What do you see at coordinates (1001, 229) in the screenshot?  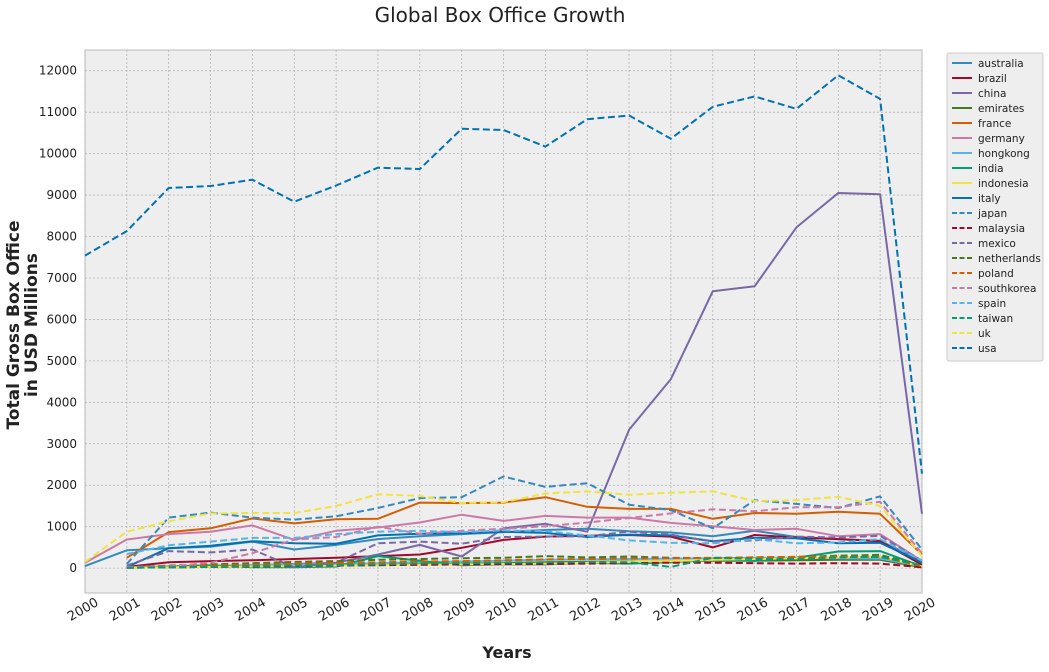 I see `legend-label-malaysia: malaysia` at bounding box center [1001, 229].